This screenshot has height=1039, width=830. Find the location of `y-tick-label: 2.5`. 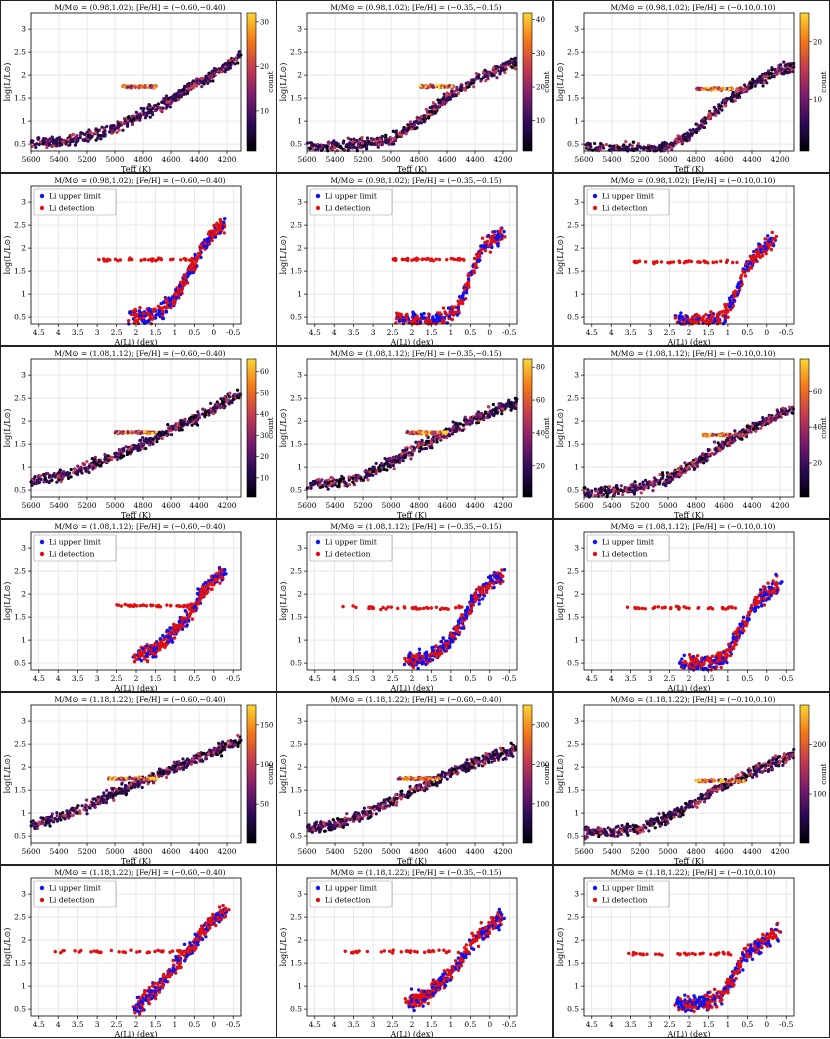

y-tick-label: 2.5 is located at coordinates (296, 225).